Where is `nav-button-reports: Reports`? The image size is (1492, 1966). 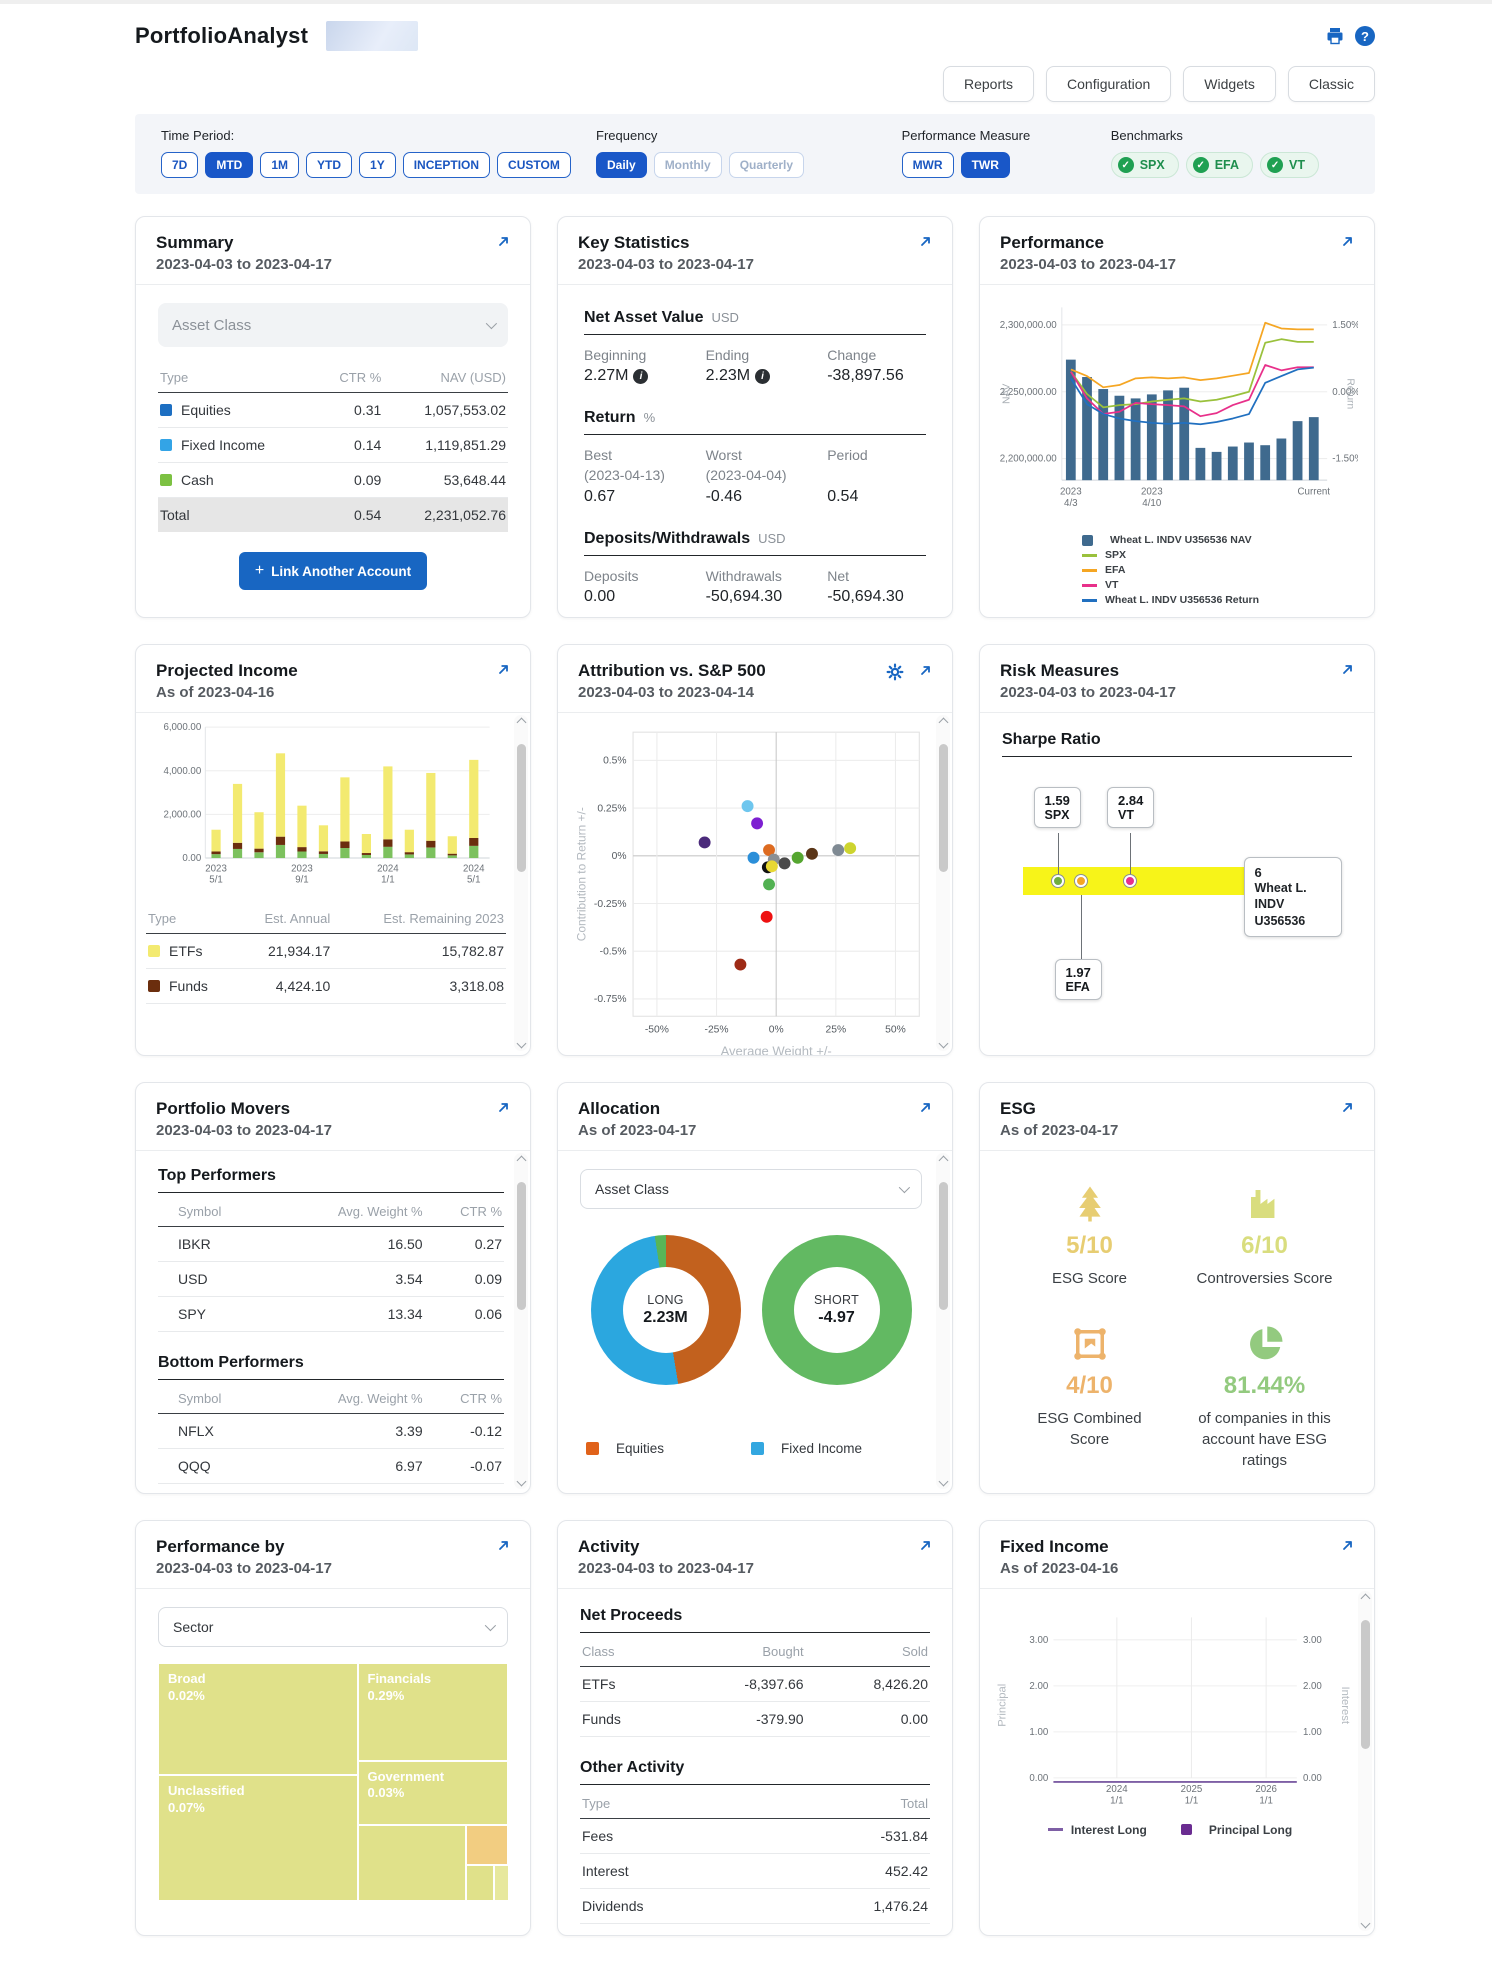
nav-button-reports: Reports is located at coordinates (988, 84).